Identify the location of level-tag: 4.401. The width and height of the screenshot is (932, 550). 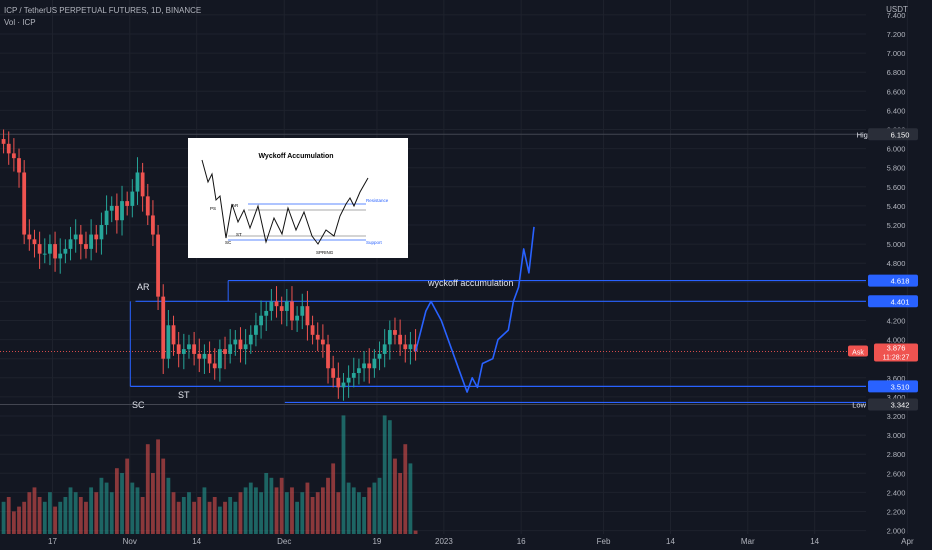
(900, 301).